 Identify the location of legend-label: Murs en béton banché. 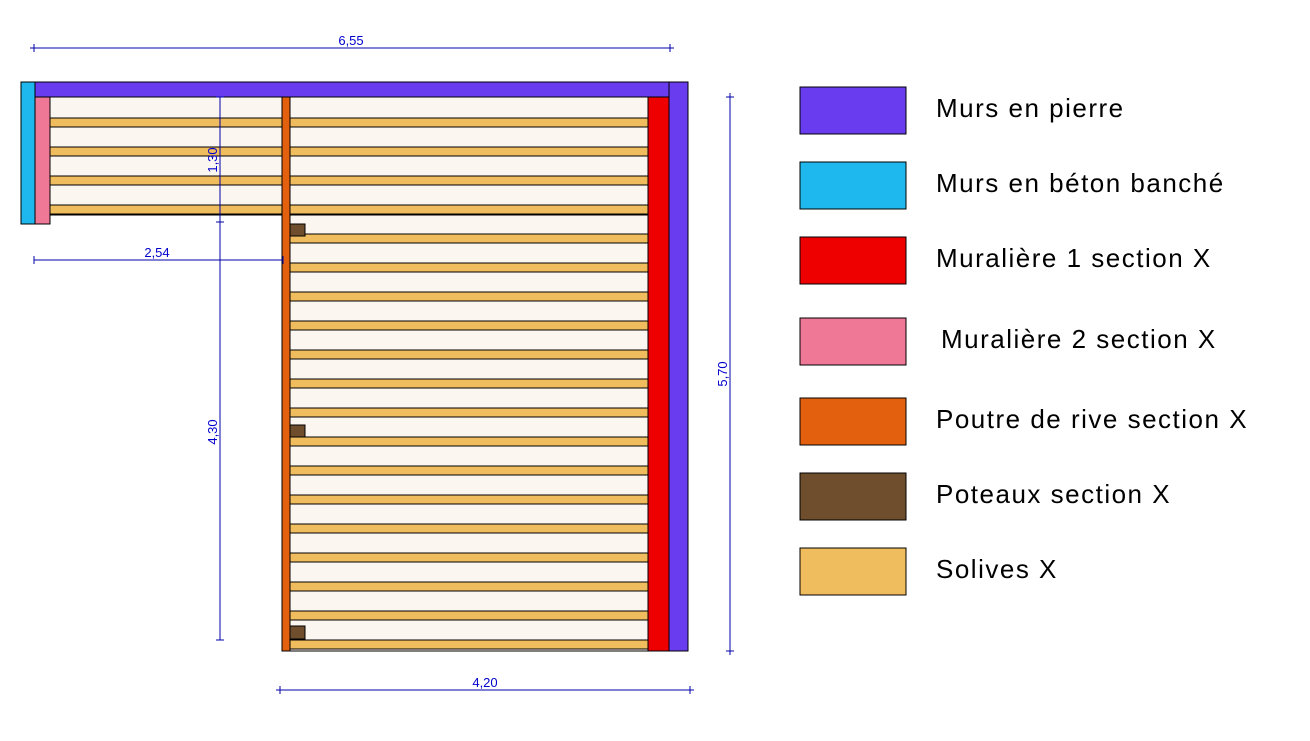
(1080, 183).